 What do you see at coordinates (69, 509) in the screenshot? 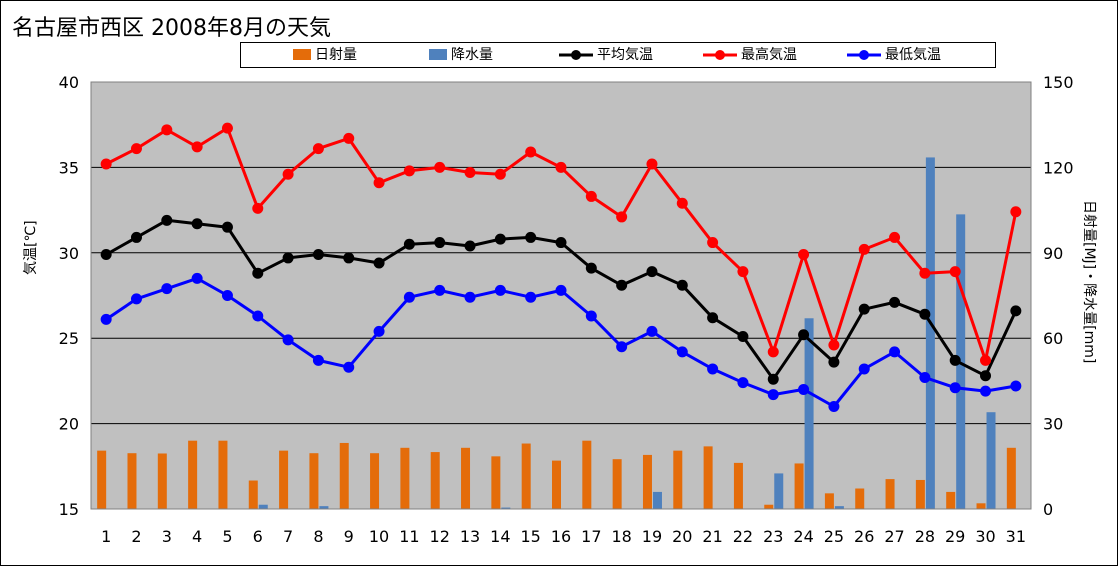
I see `y-tick-label-left: 15` at bounding box center [69, 509].